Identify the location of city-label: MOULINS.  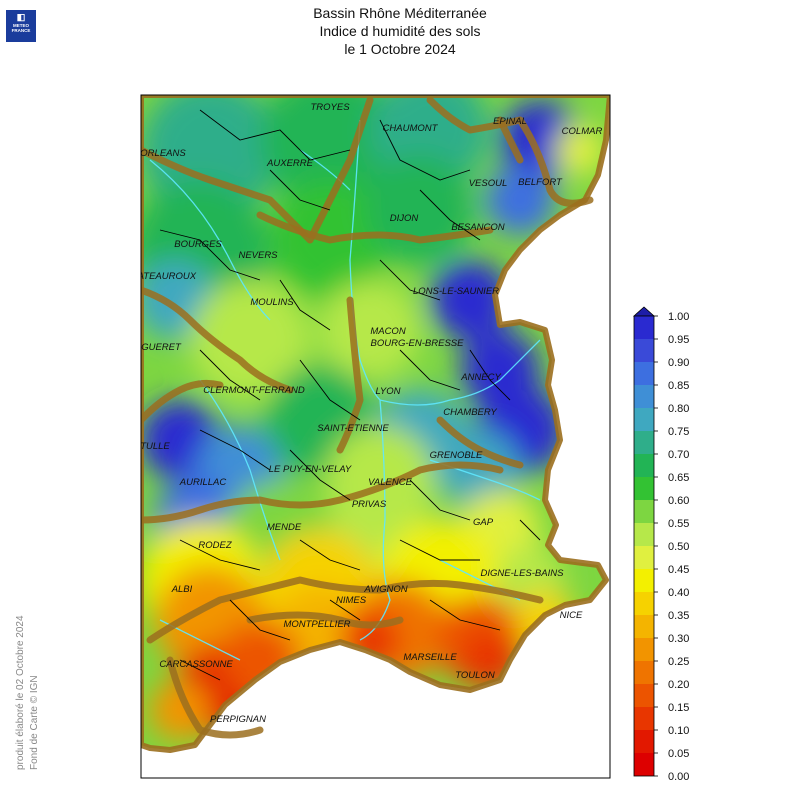
(272, 302).